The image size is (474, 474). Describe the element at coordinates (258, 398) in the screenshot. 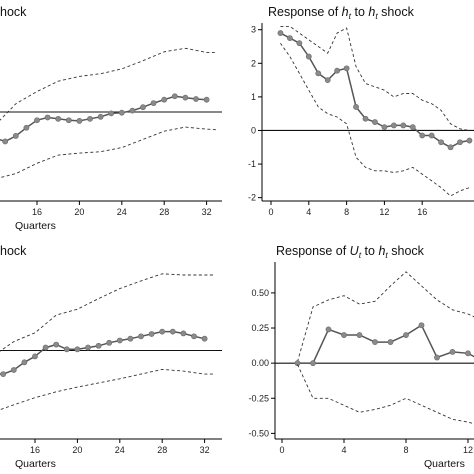

I see `y-tick-label: -0.25` at that location.